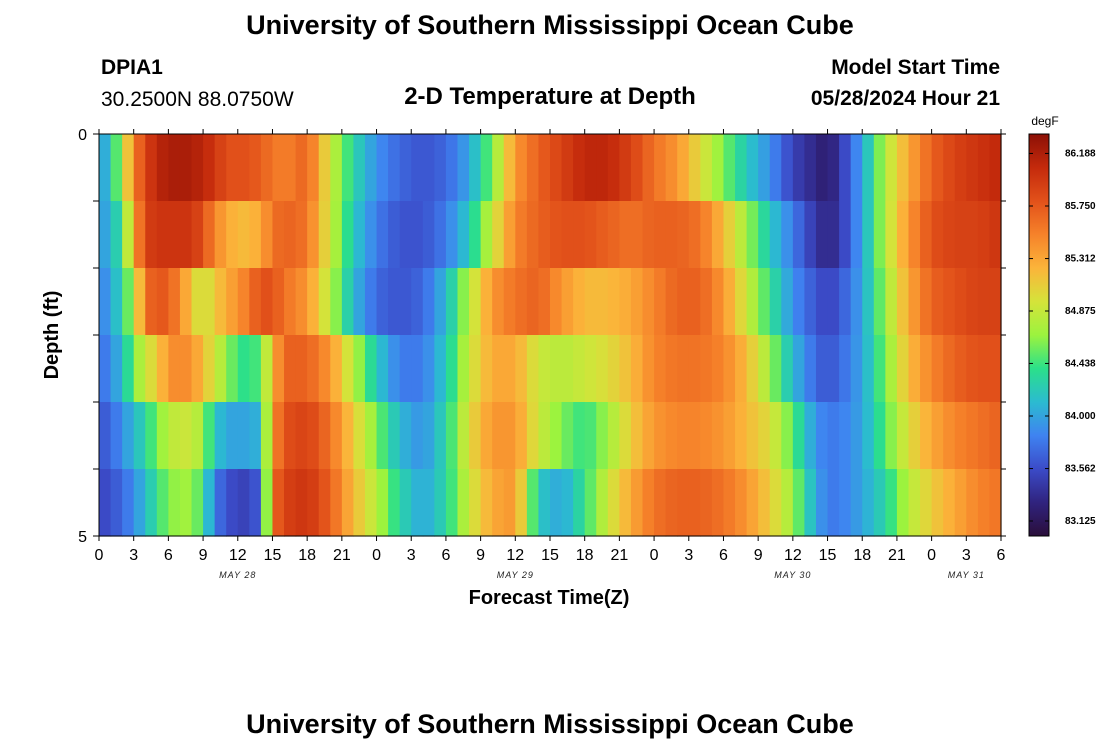  I want to click on x-tick-label: 6, so click(445, 555).